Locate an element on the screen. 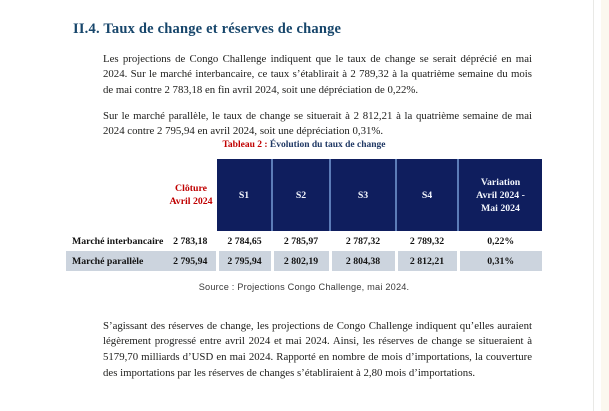 Image resolution: width=609 pixels, height=411 pixels. header-variation-line1: Variation is located at coordinates (500, 182).